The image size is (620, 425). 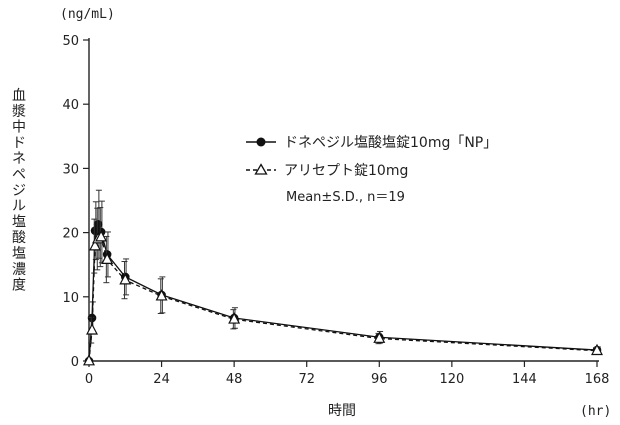 What do you see at coordinates (261, 142) in the screenshot?
I see `legend-marker-np` at bounding box center [261, 142].